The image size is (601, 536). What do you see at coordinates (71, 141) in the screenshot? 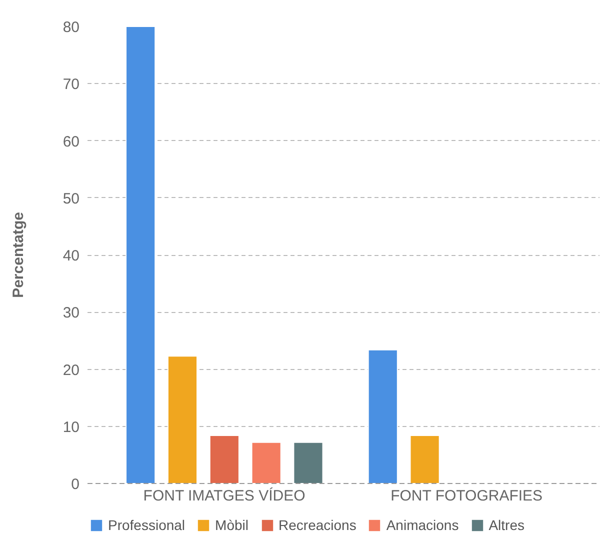
I see `y-tick-label: 60` at bounding box center [71, 141].